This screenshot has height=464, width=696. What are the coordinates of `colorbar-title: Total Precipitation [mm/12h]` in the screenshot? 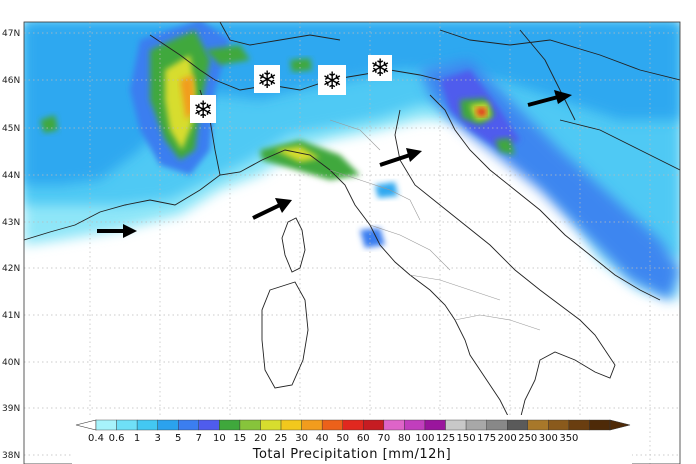 It's located at (352, 454).